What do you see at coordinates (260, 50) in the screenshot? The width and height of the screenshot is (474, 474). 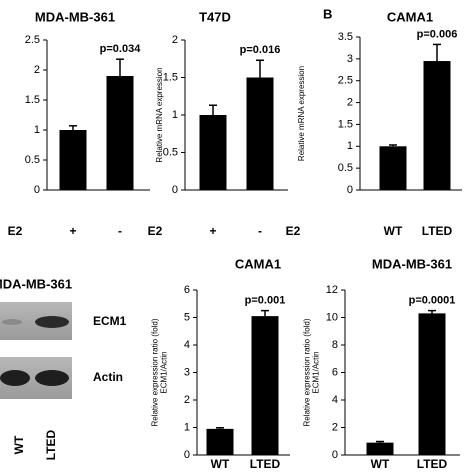 I see `annotation: p=0.016` at bounding box center [260, 50].